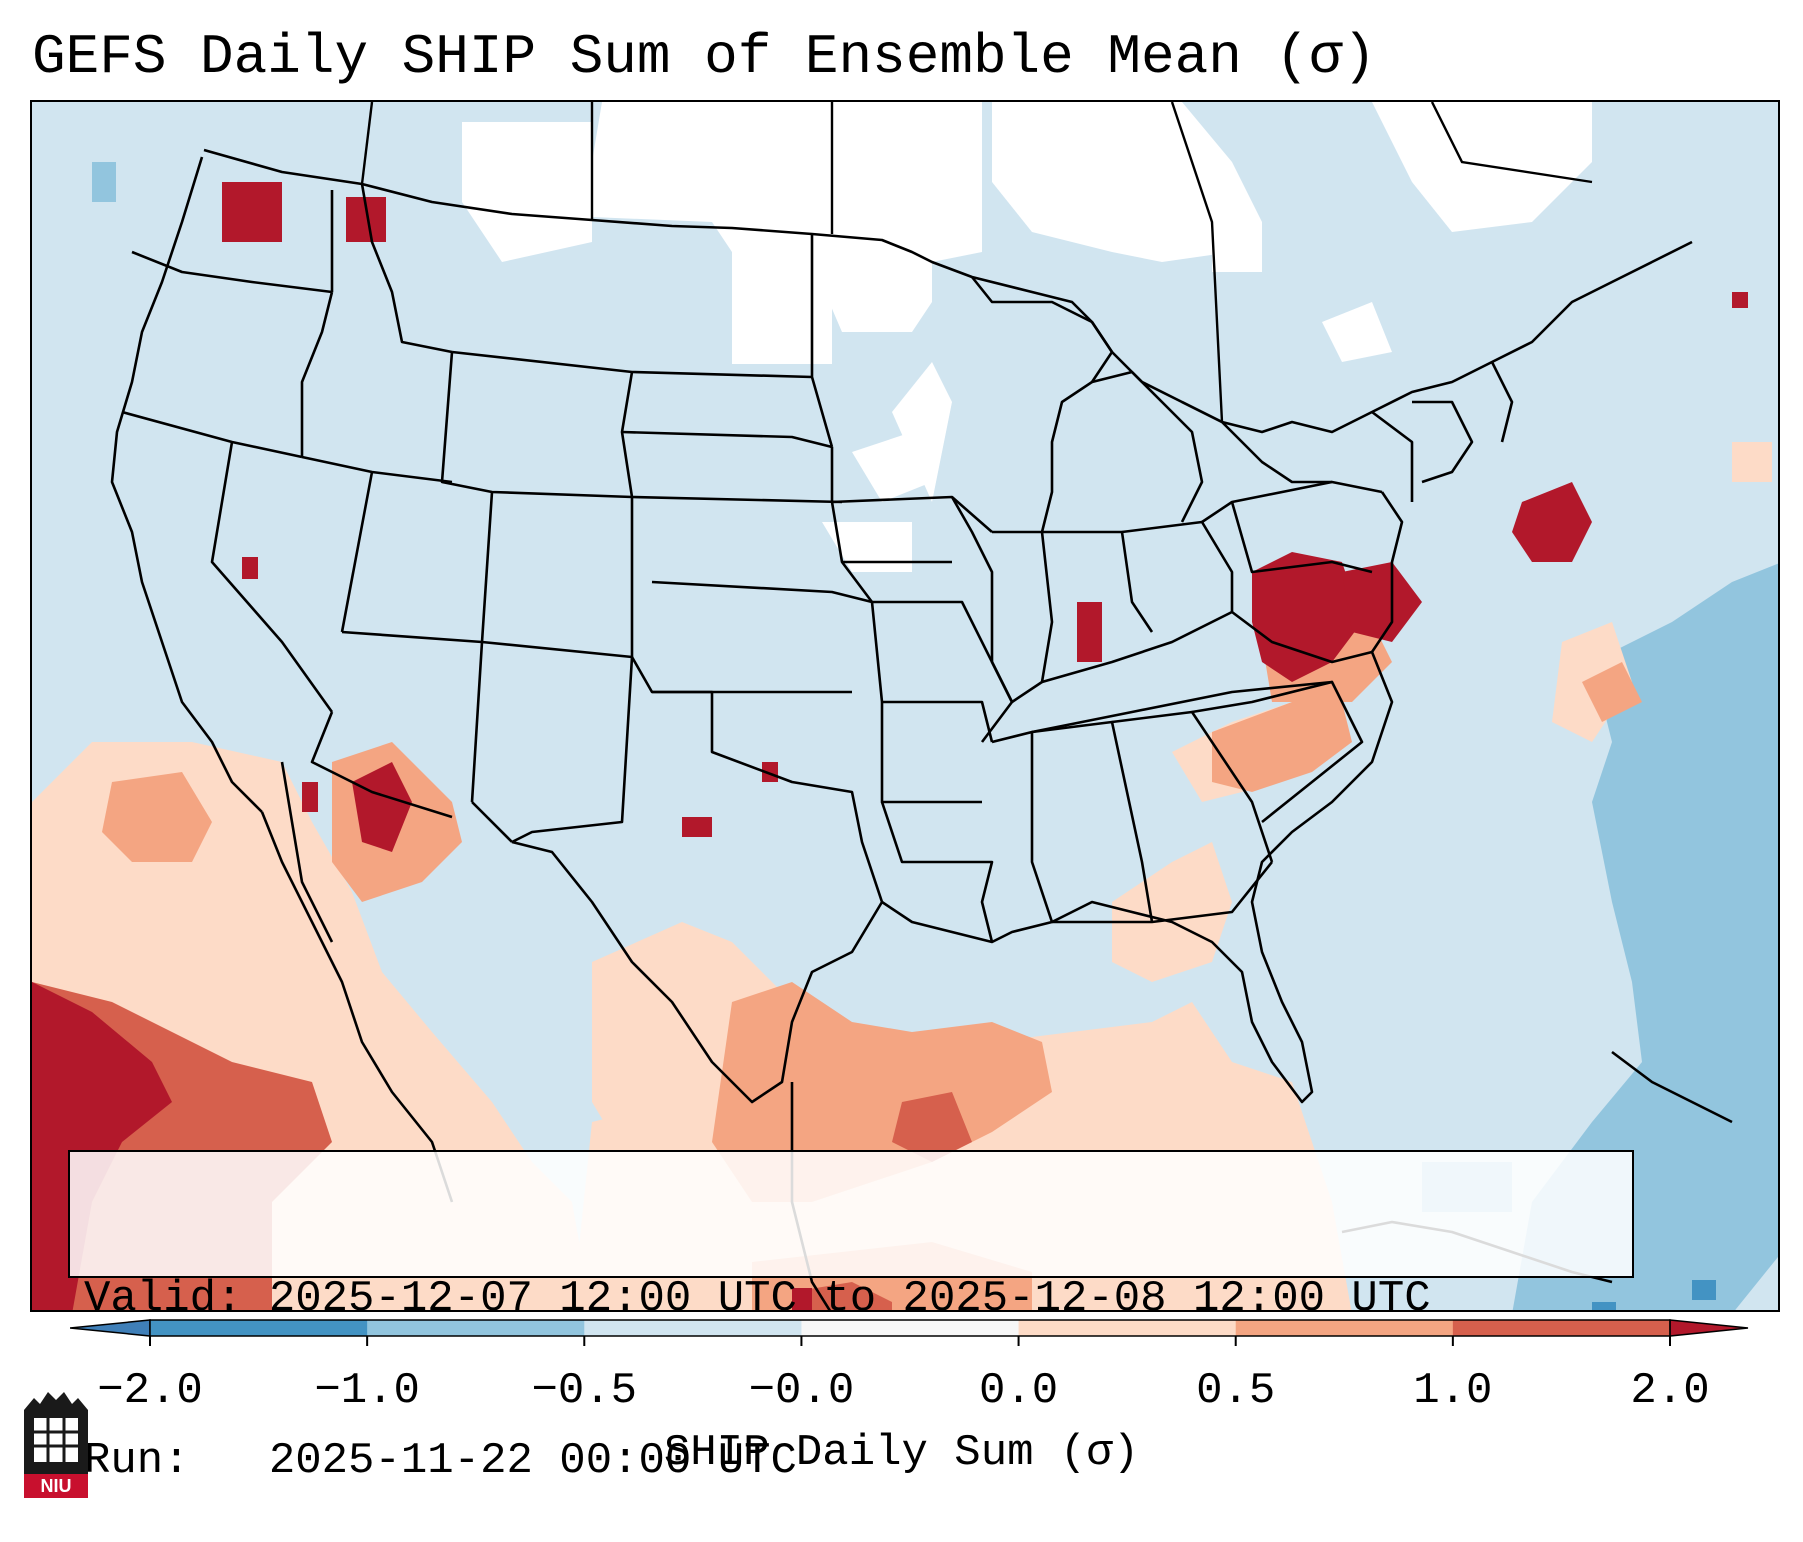 This screenshot has width=1803, height=1542. What do you see at coordinates (163, 1299) in the screenshot?
I see `valid-label: Valid:` at bounding box center [163, 1299].